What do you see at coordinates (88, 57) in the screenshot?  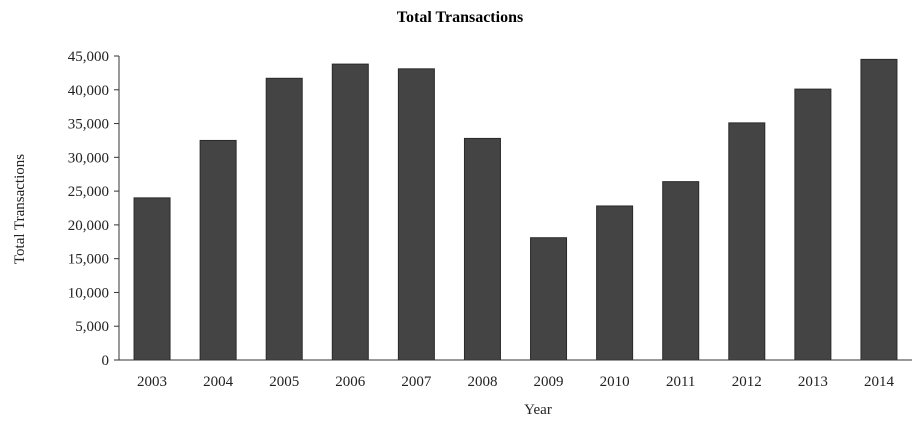 I see `y-tick-label: 45,000` at bounding box center [88, 57].